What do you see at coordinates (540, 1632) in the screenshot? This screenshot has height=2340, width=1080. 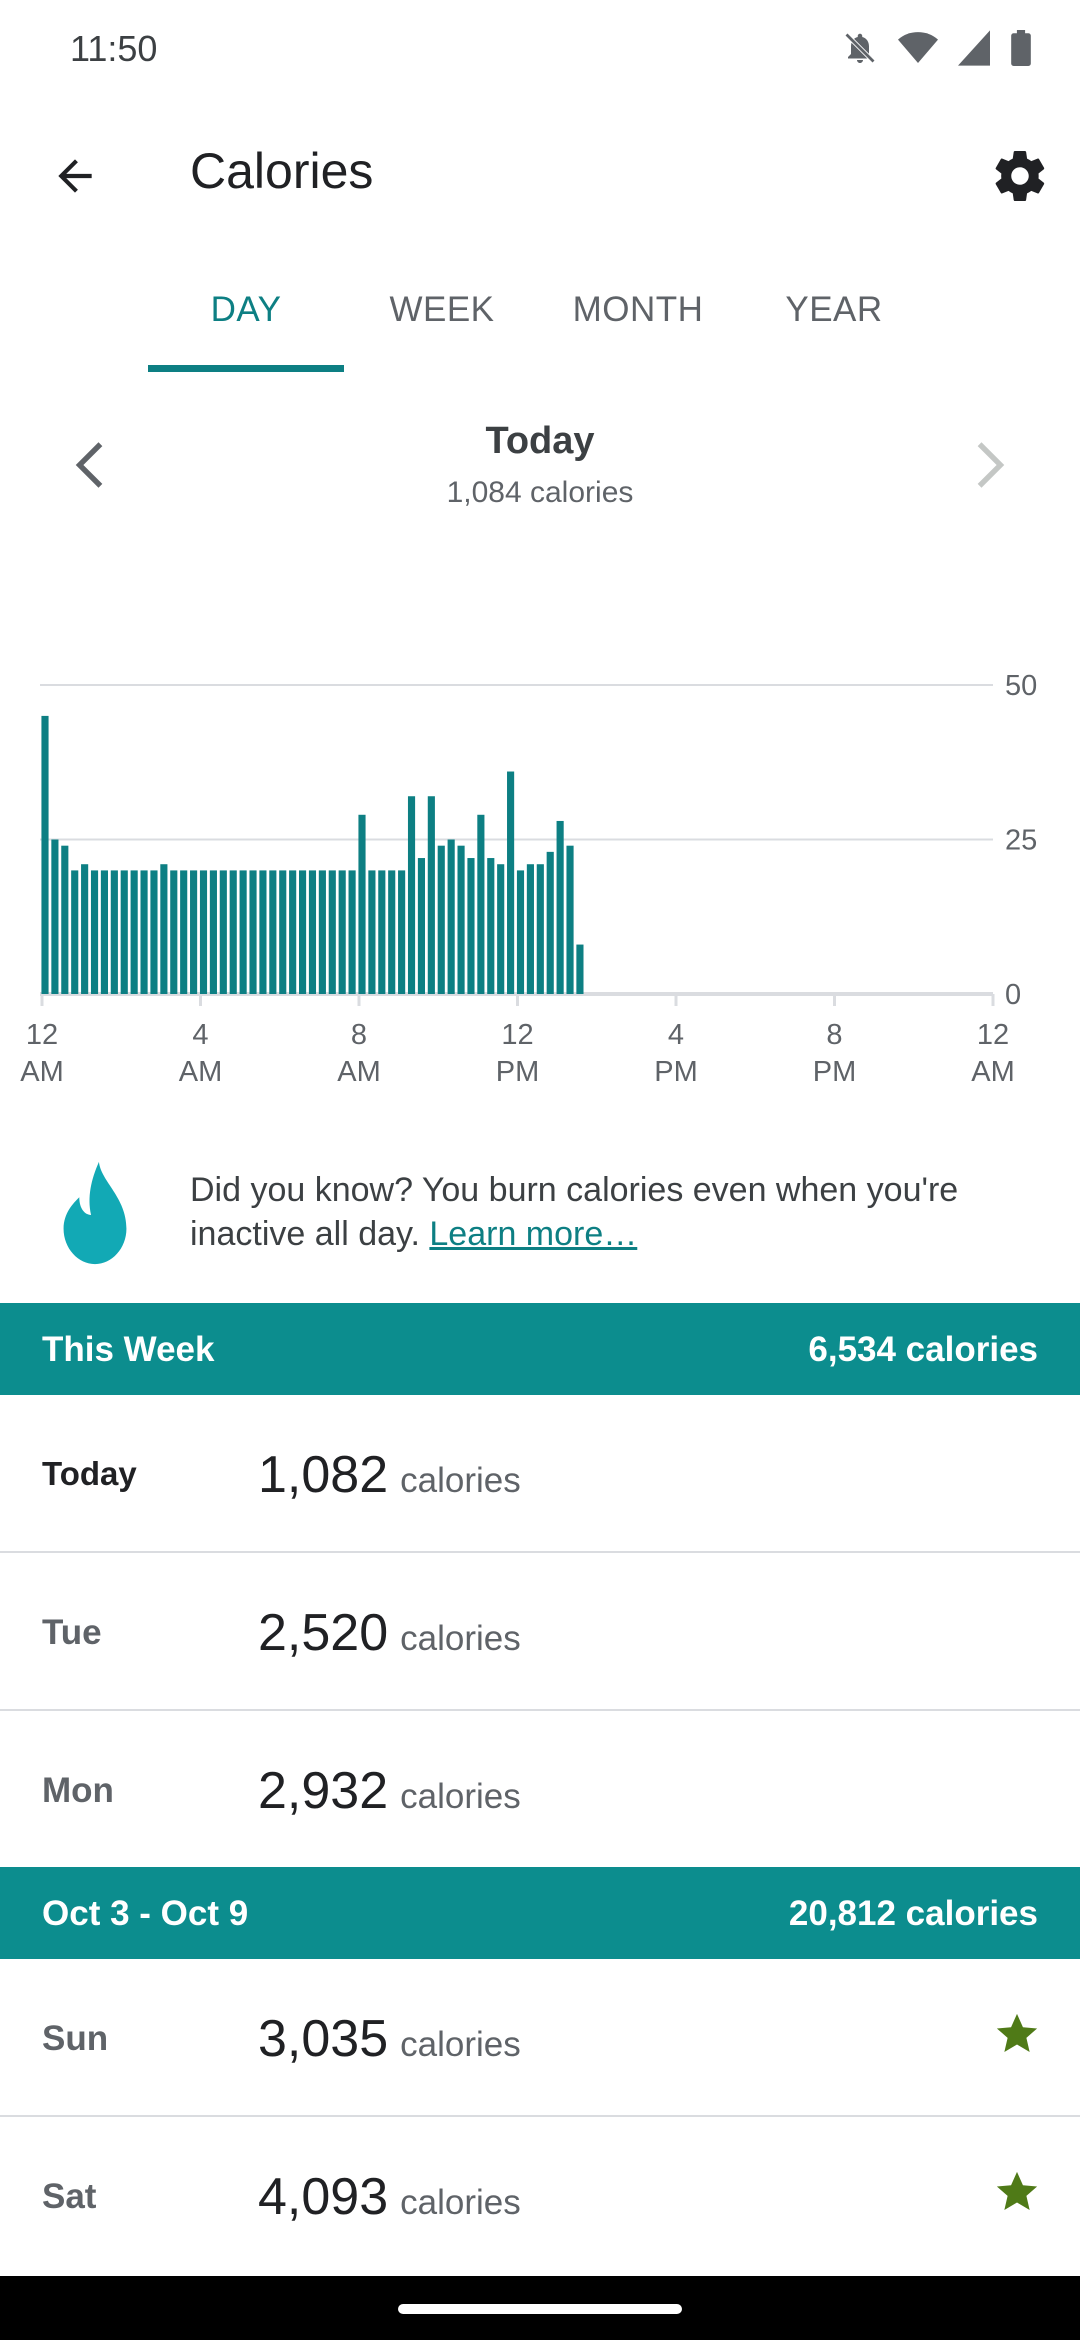 I see `day-row-tue: Tue 2,520 calories` at bounding box center [540, 1632].